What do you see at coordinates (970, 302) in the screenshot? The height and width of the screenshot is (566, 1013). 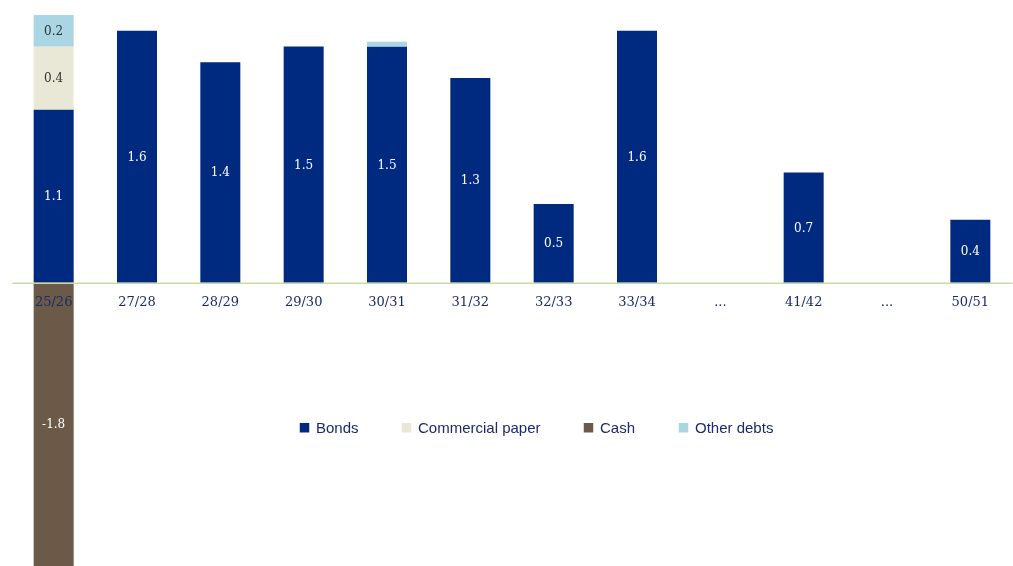 I see `x-tick-label: 50/51` at bounding box center [970, 302].